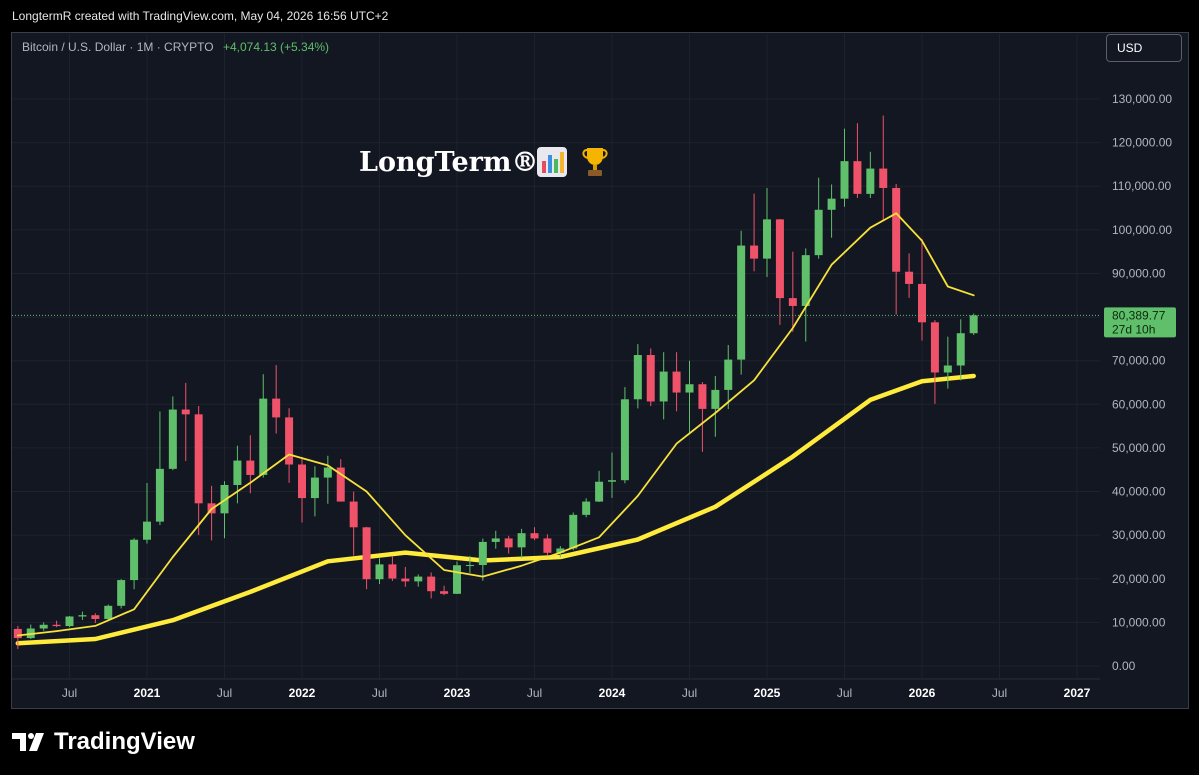 The image size is (1199, 775). I want to click on y-tick-label: 30,000.00, so click(1139, 535).